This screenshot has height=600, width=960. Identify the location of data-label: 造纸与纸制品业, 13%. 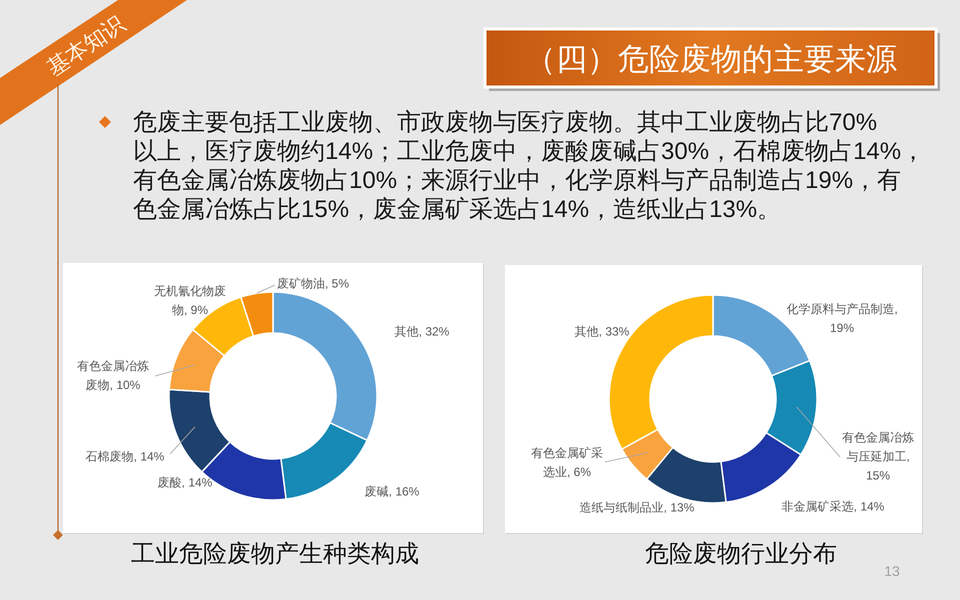
(637, 508).